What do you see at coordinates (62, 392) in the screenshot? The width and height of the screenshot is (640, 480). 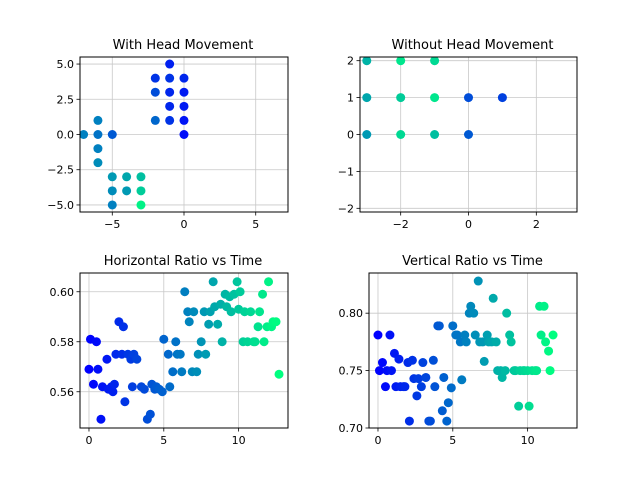 I see `y-tick-label: 0.56` at bounding box center [62, 392].